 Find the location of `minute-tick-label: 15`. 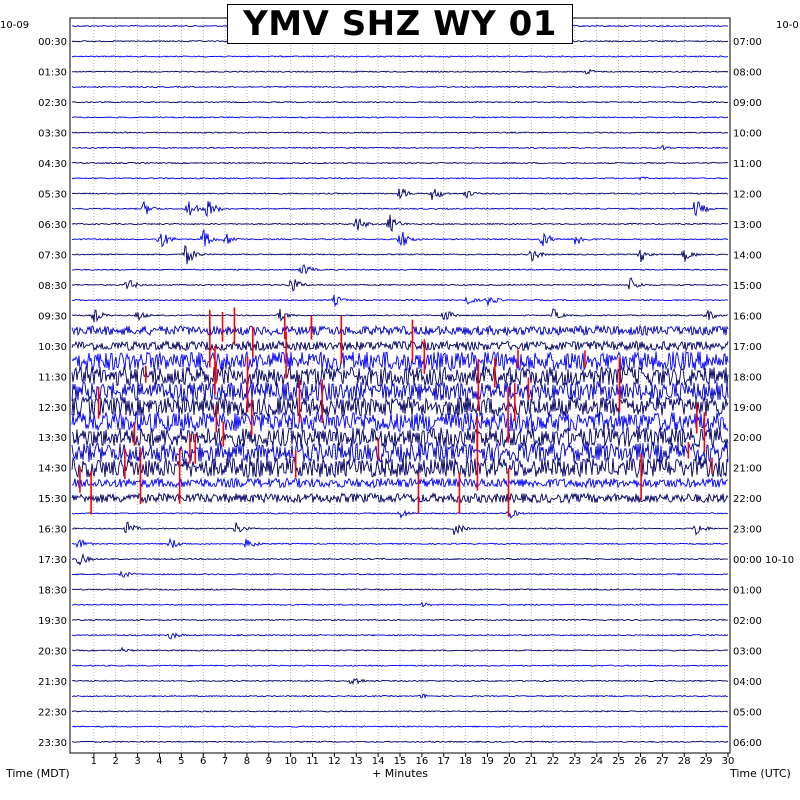

minute-tick-label: 15 is located at coordinates (400, 761).